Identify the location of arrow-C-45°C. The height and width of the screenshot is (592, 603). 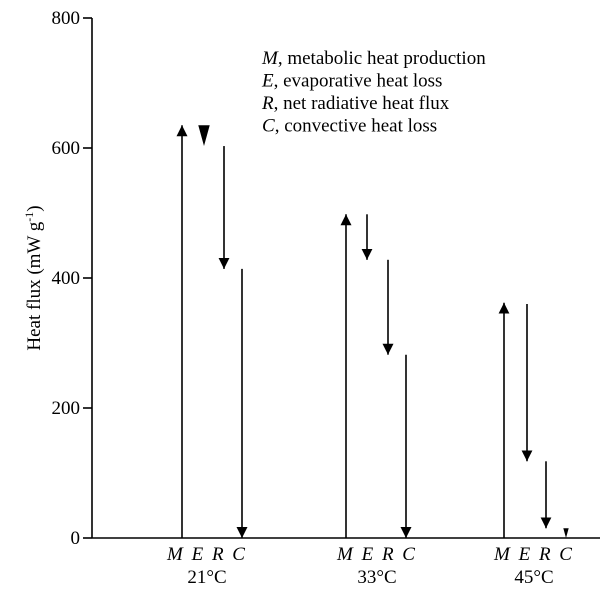
(566, 533).